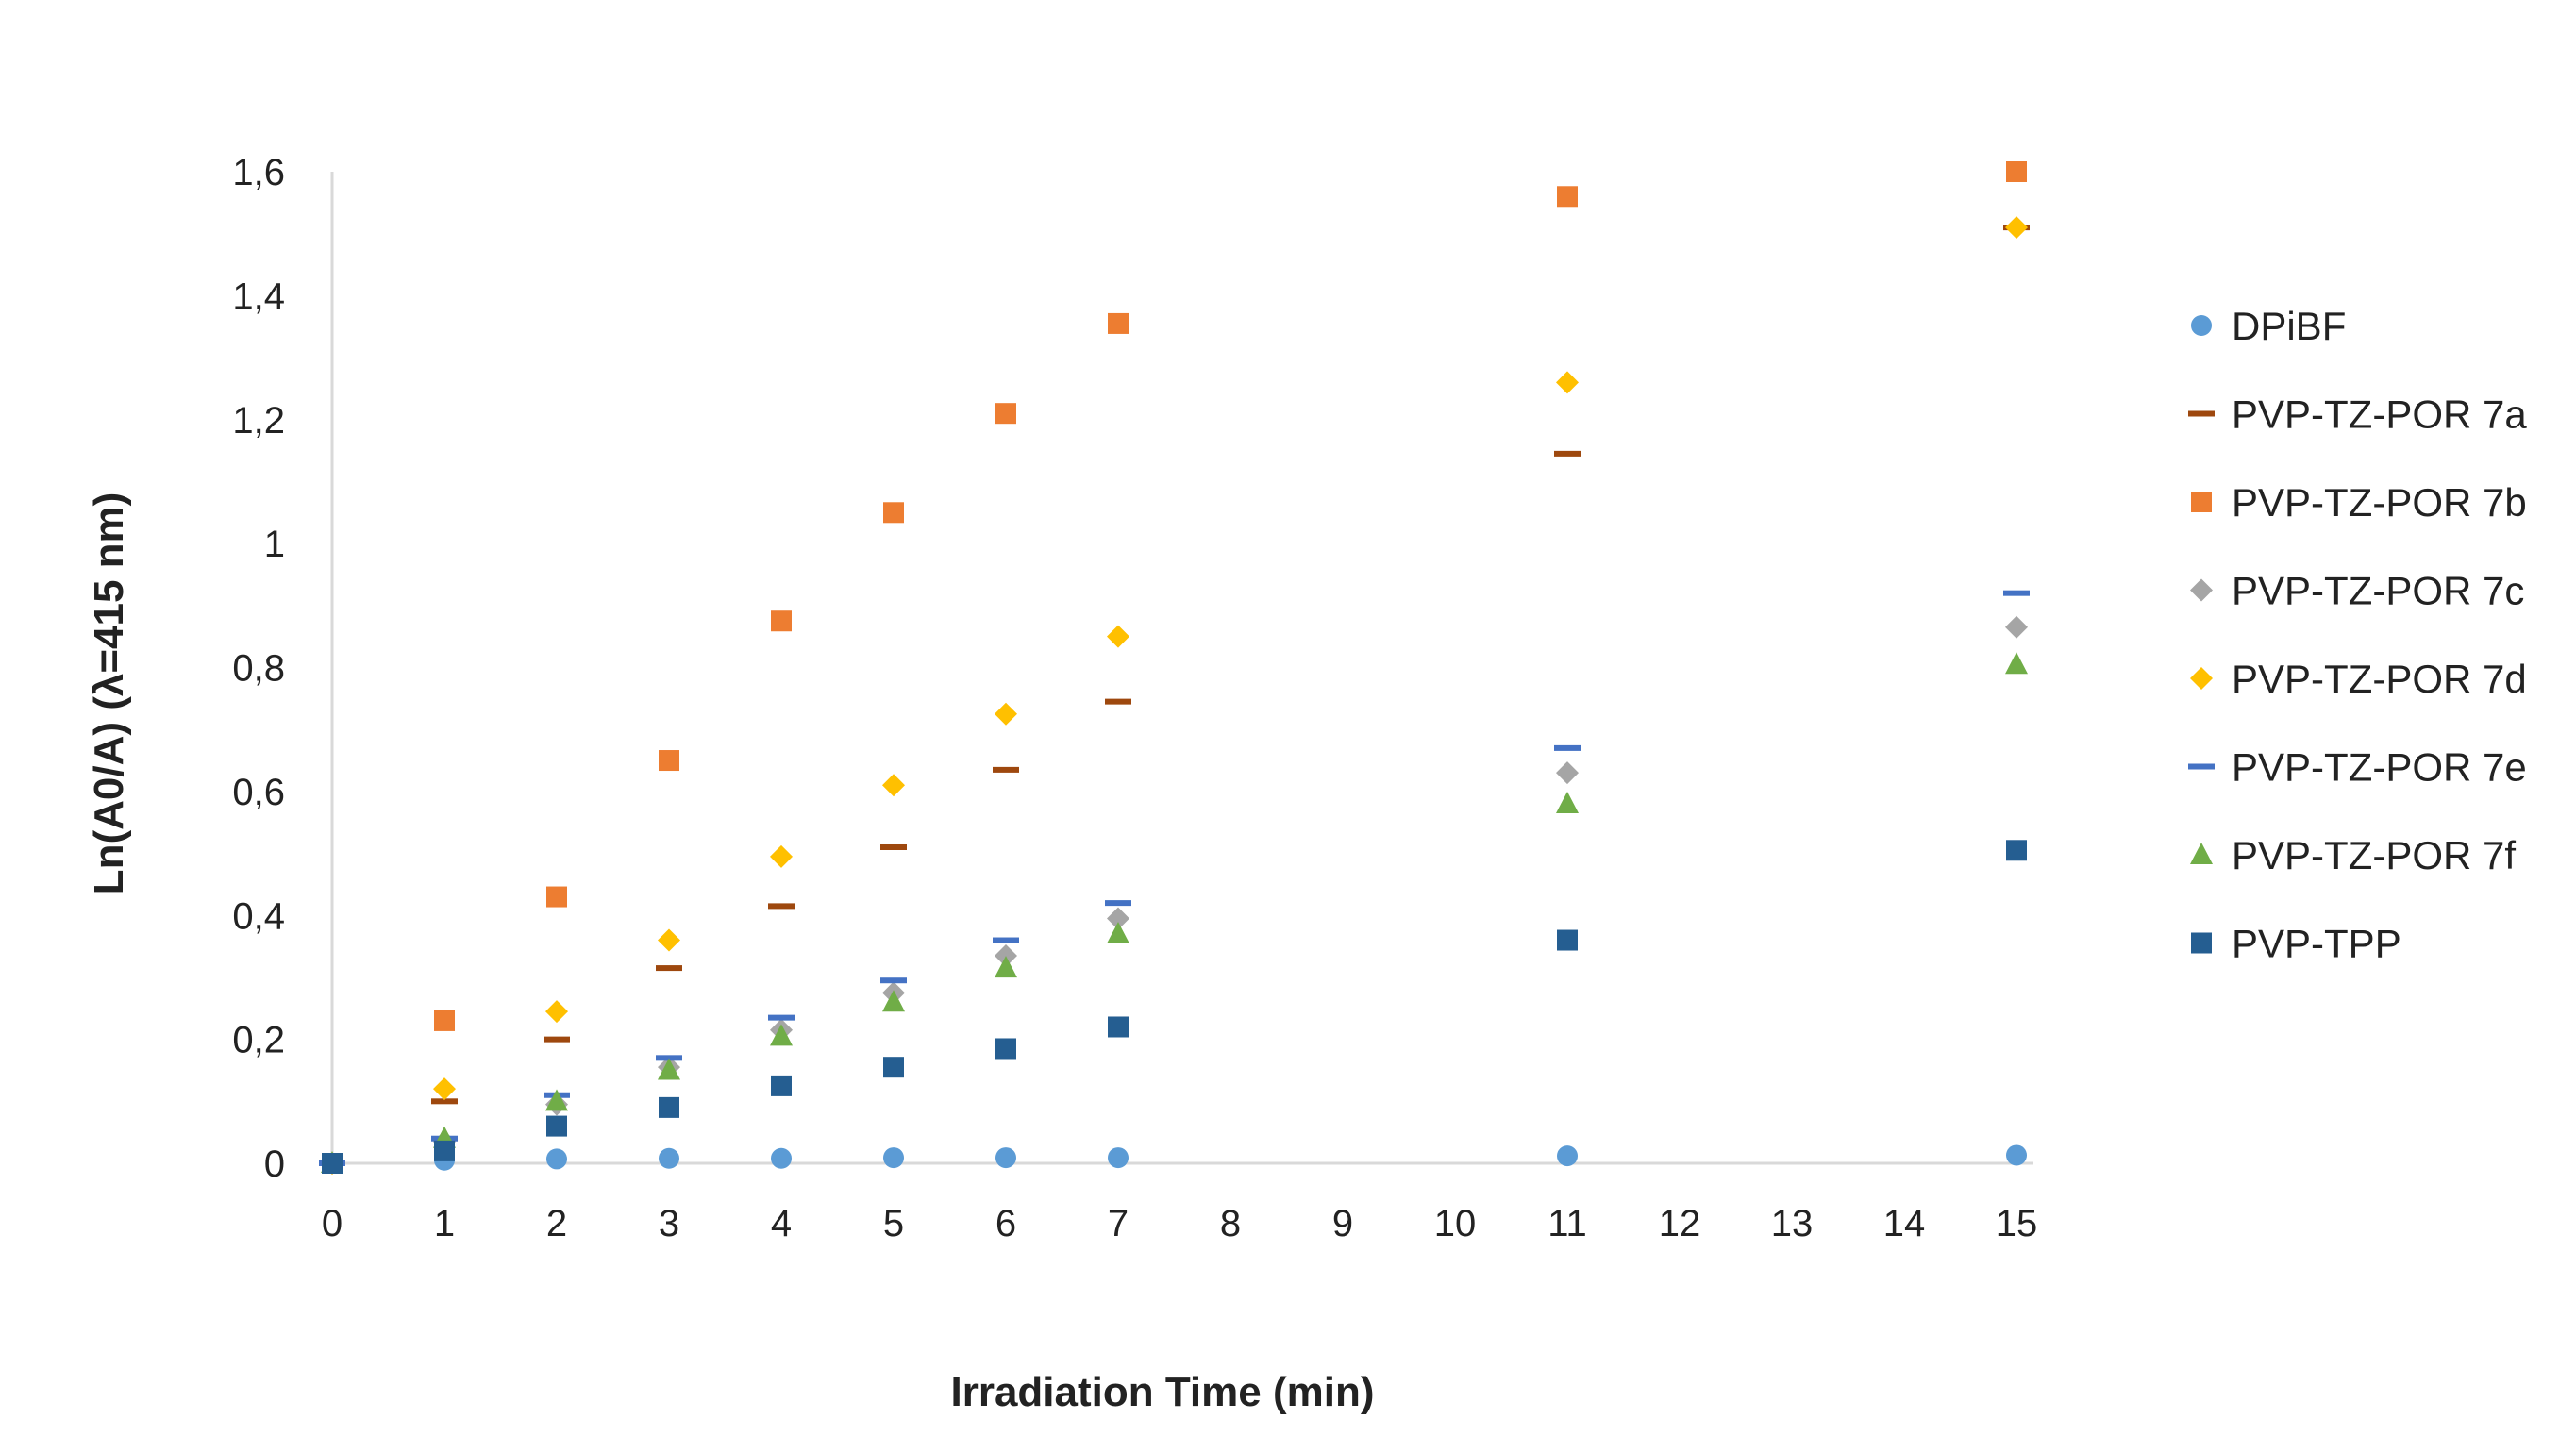 The height and width of the screenshot is (1452, 2576). What do you see at coordinates (258, 1040) in the screenshot?
I see `y-tick-label: 0,2` at bounding box center [258, 1040].